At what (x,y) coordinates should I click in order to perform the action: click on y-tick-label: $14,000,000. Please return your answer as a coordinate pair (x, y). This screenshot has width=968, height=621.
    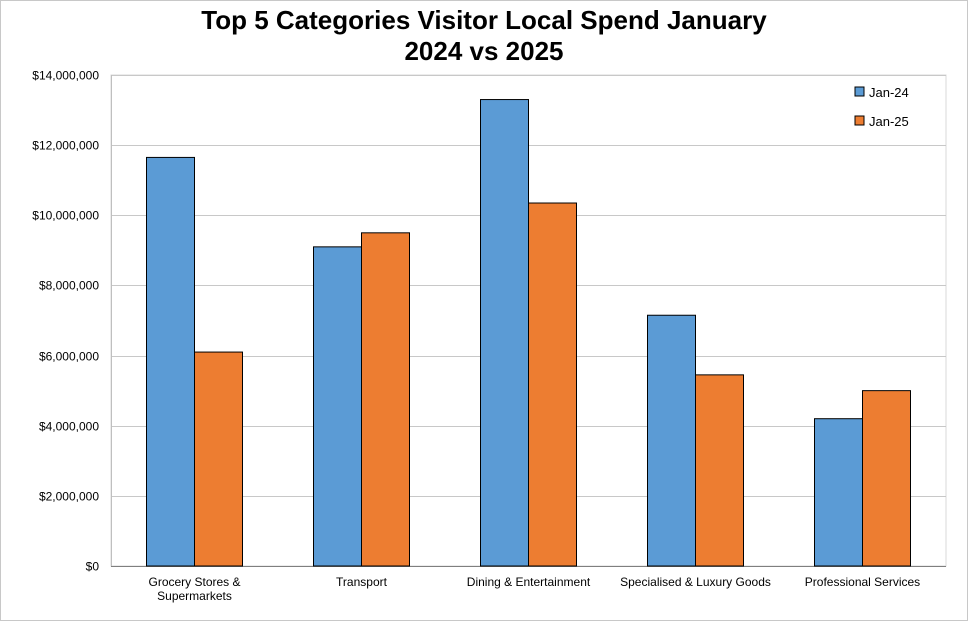
    Looking at the image, I should click on (65, 76).